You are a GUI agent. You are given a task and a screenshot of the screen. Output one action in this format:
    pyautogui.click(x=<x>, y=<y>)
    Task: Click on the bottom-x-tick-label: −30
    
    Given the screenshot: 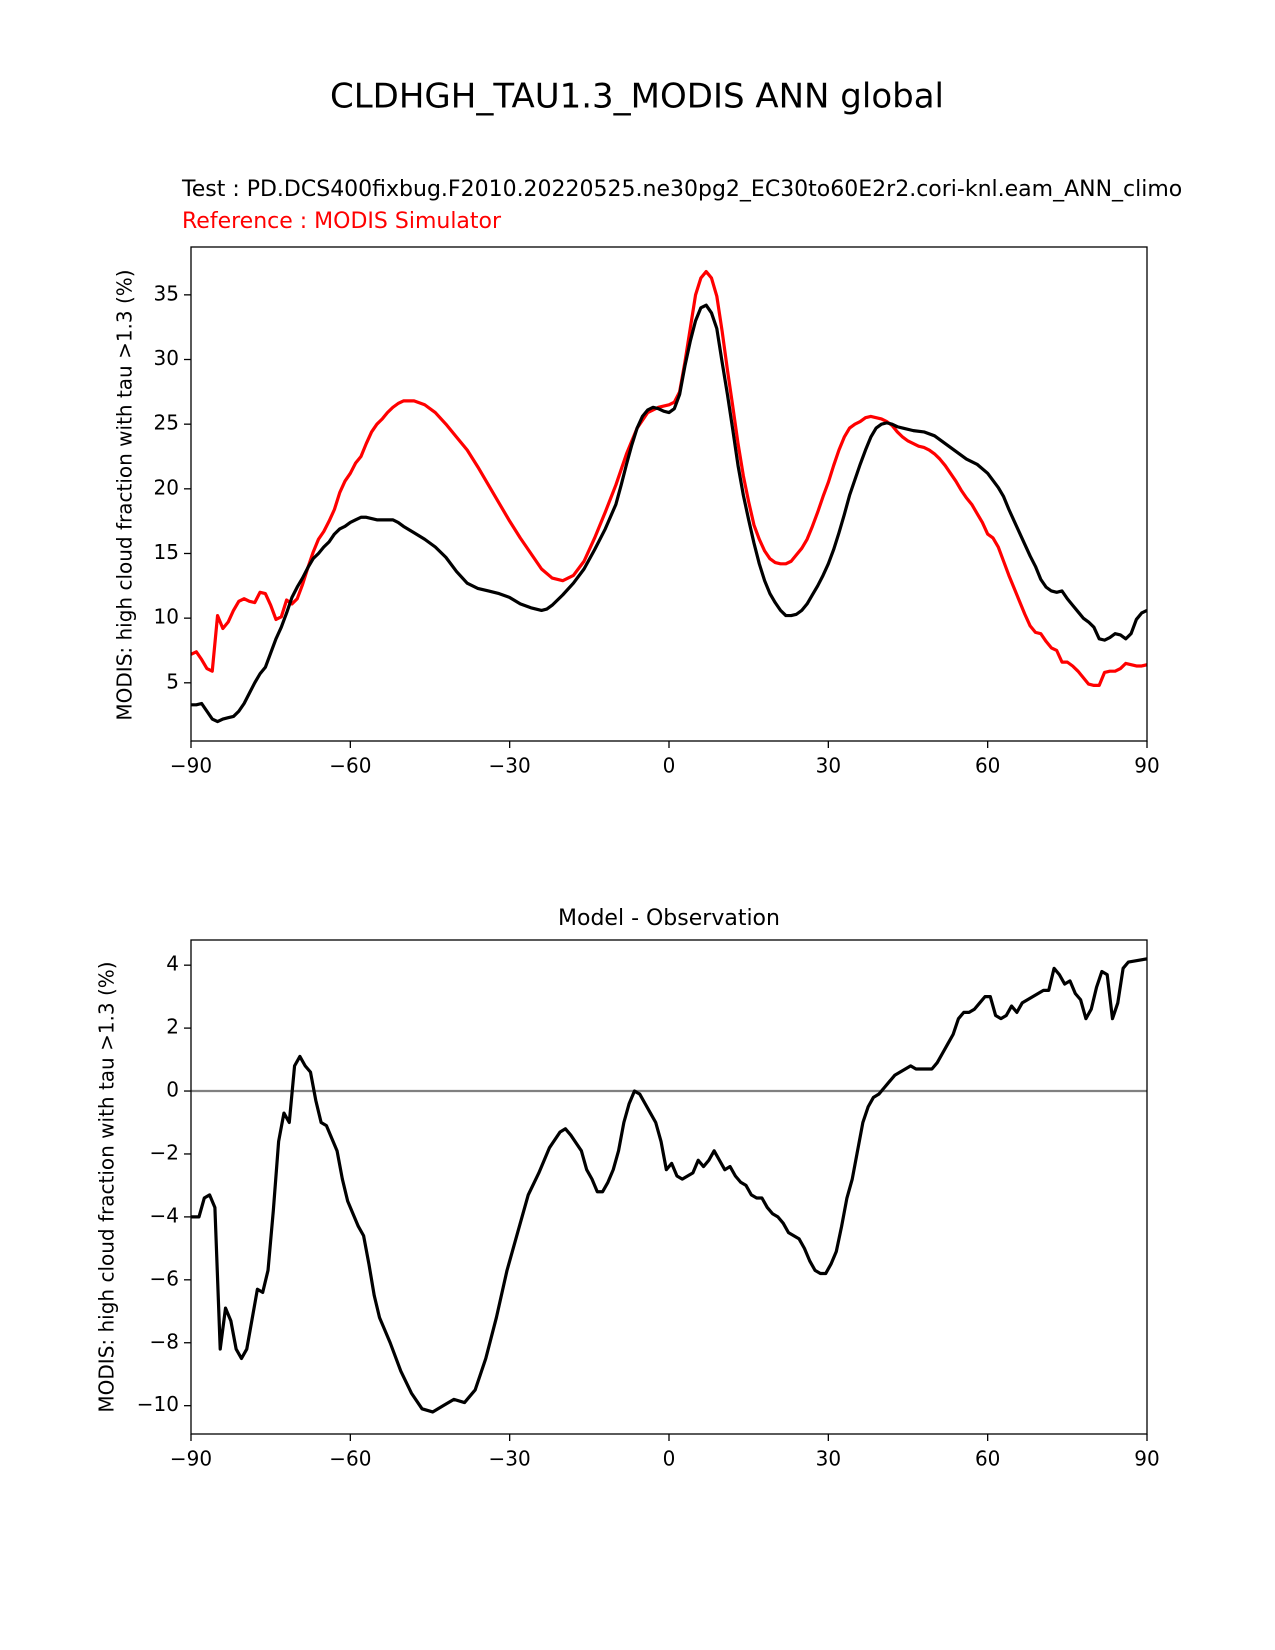 What is the action you would take?
    pyautogui.click(x=510, y=1459)
    